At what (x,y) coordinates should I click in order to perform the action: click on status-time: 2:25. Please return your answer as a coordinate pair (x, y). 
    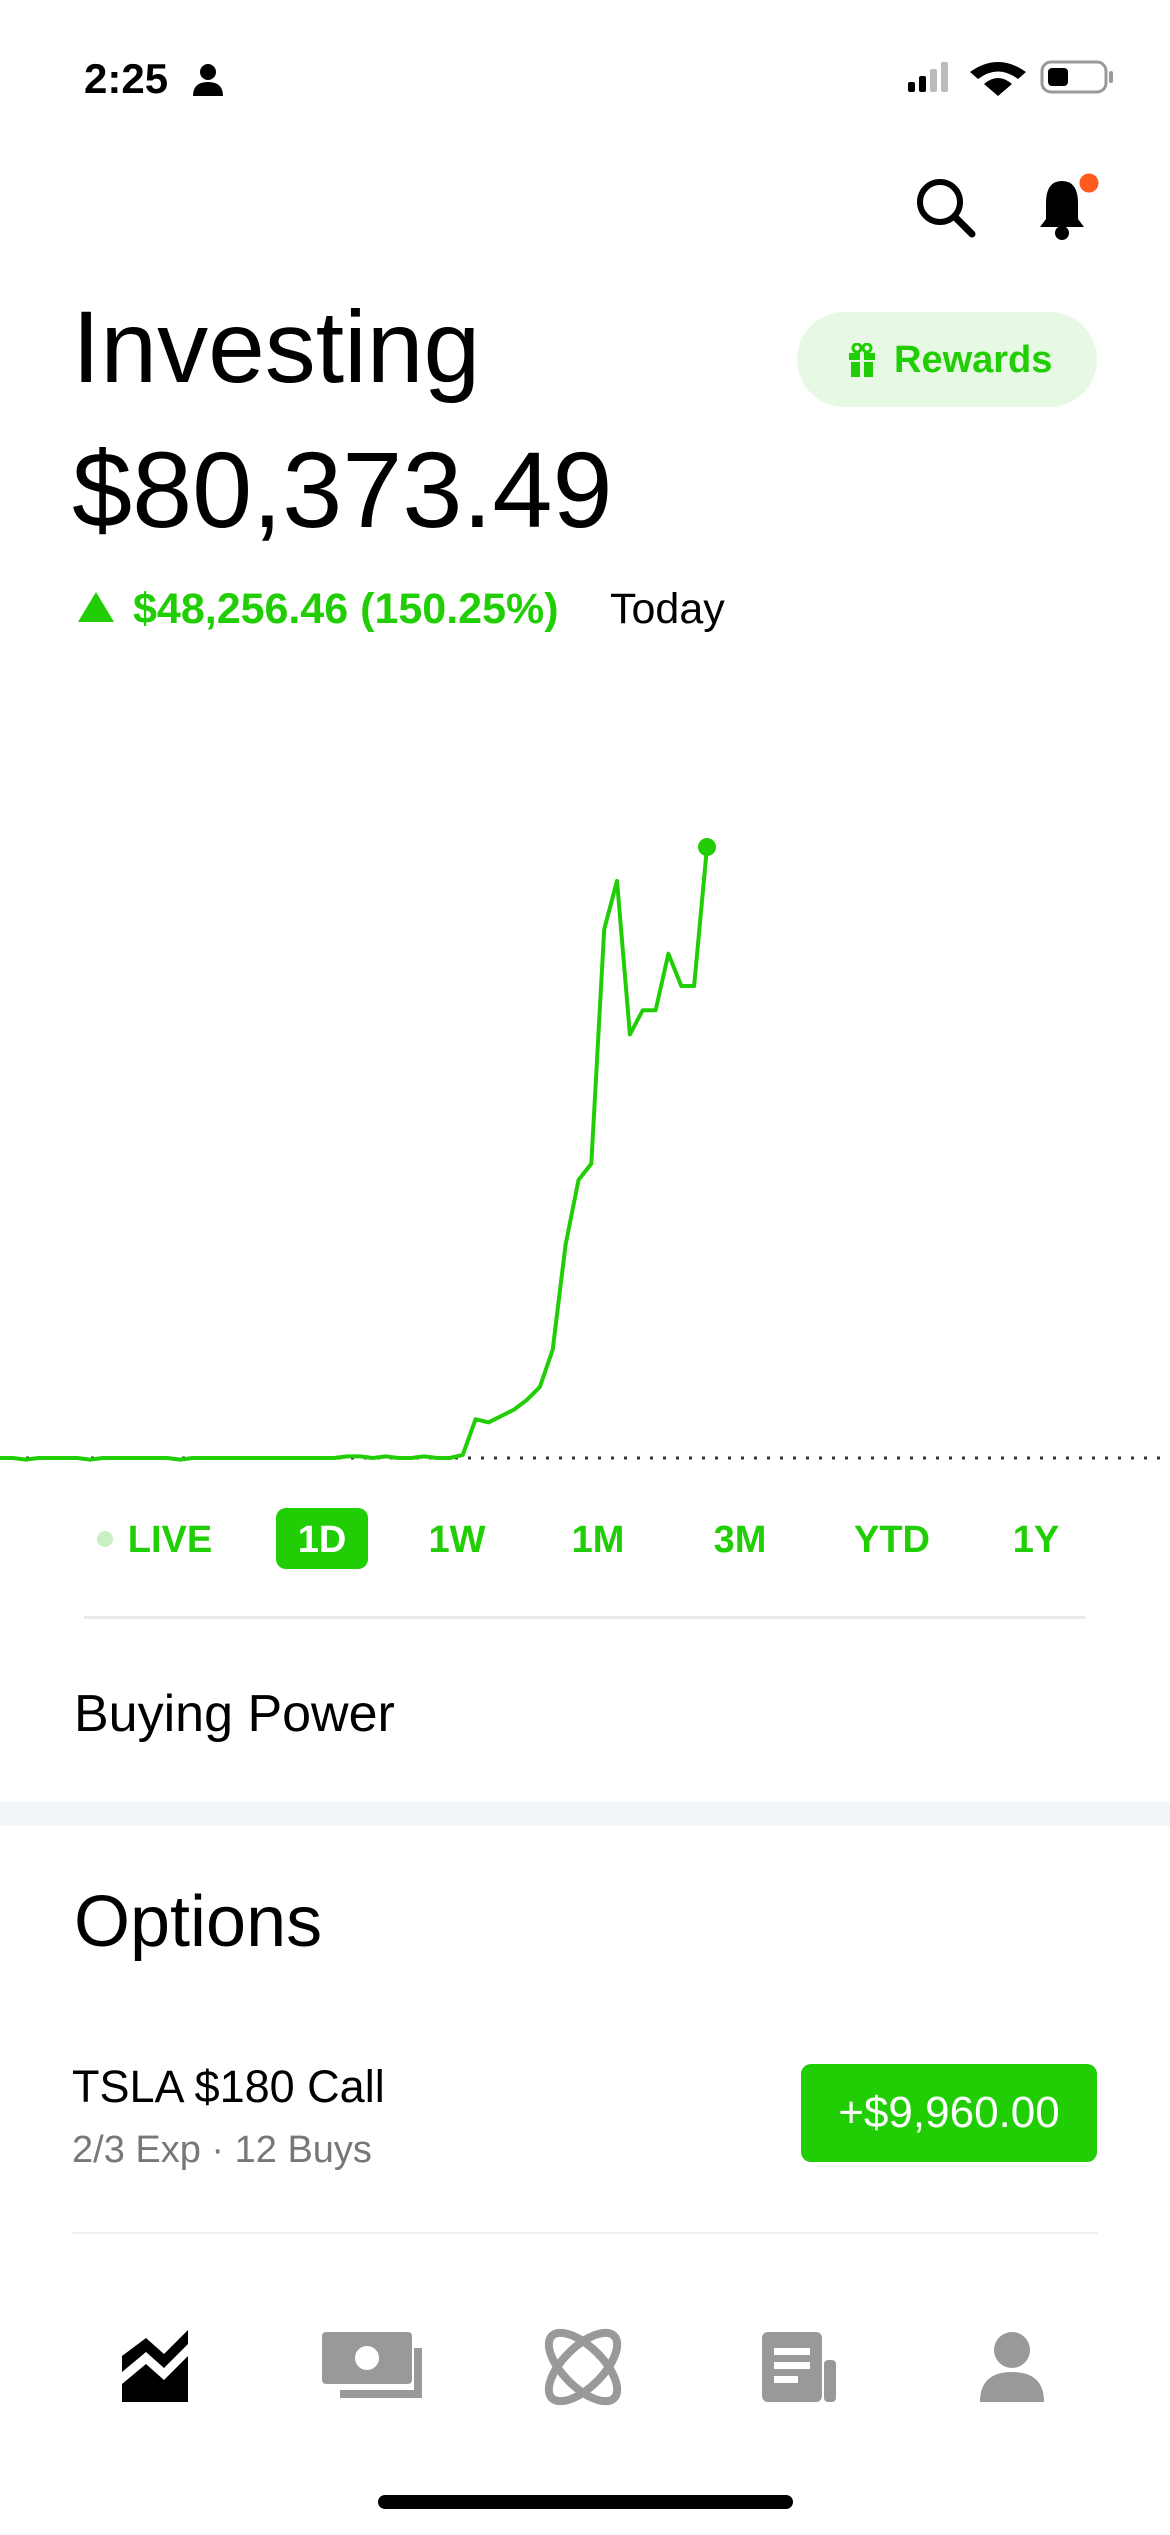
    Looking at the image, I should click on (126, 78).